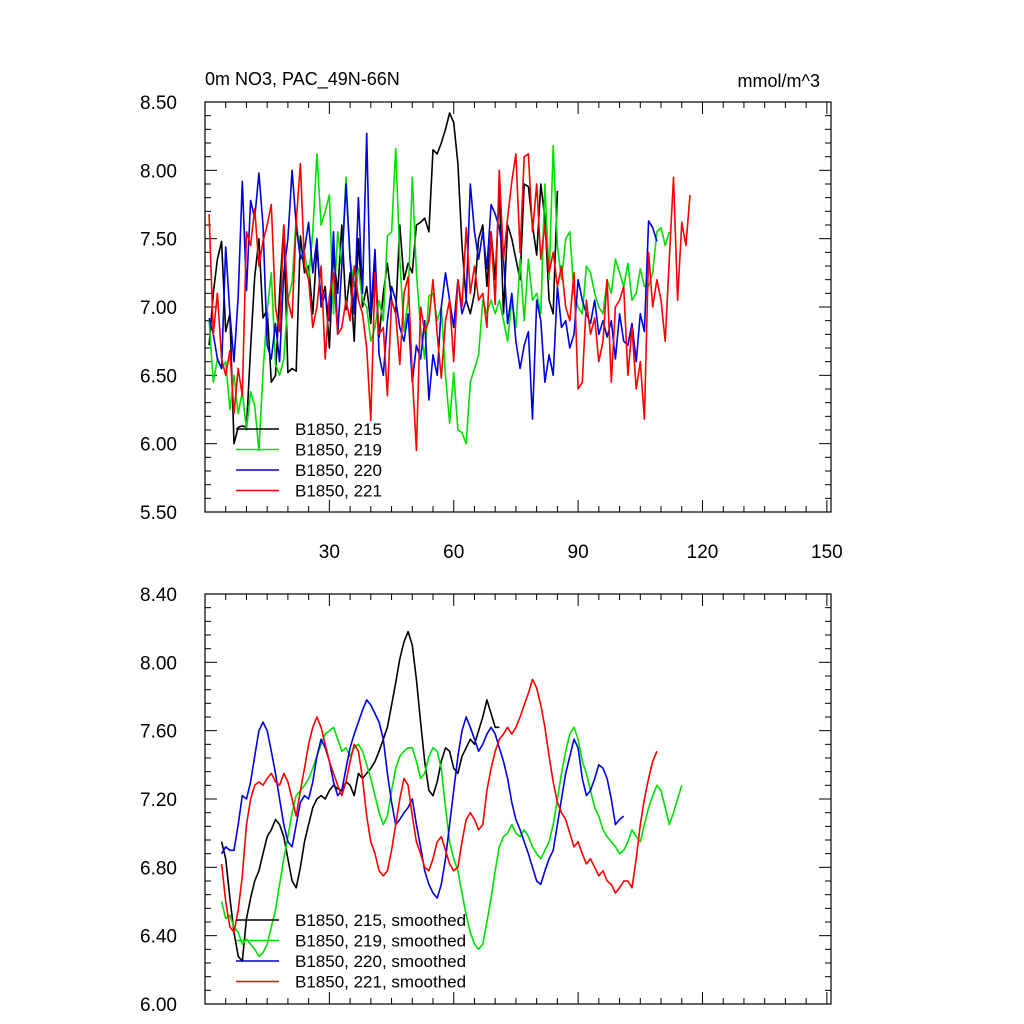 This screenshot has height=1024, width=1024. I want to click on x-tick-label: 30, so click(329, 552).